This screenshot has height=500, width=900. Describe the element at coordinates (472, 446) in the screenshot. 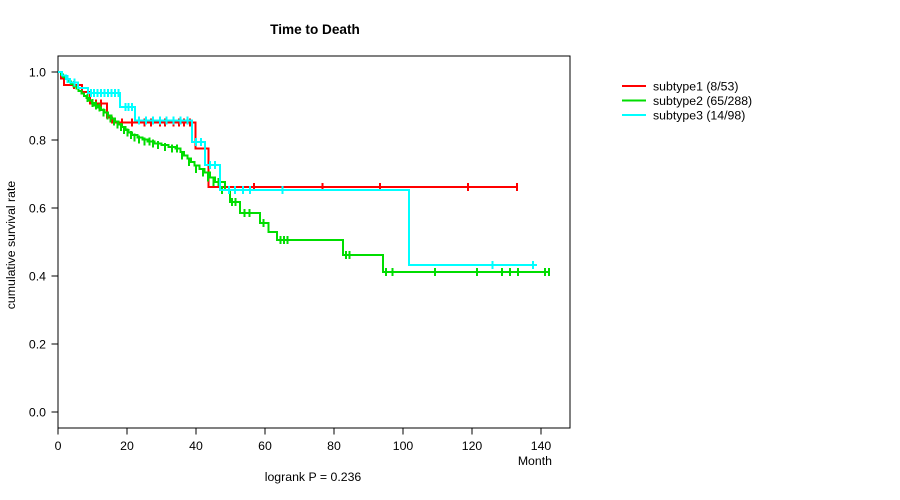

I see `x-tick-label: 120` at that location.